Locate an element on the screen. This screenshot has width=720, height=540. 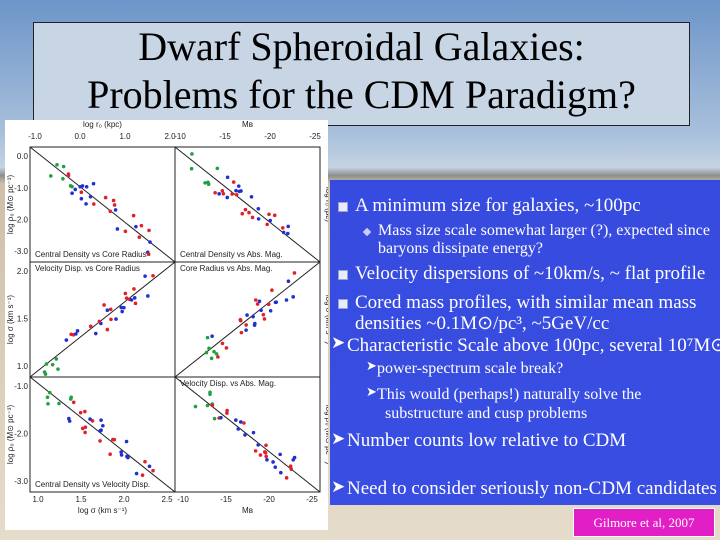
y-tick-label: 1.5 is located at coordinates (23, 319).